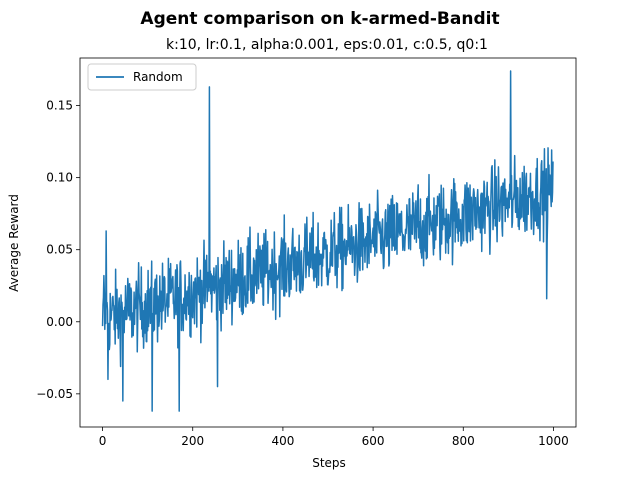  Describe the element at coordinates (319, 19) in the screenshot. I see `chart-title: Agent comparison on k-armed-Bandit` at that location.